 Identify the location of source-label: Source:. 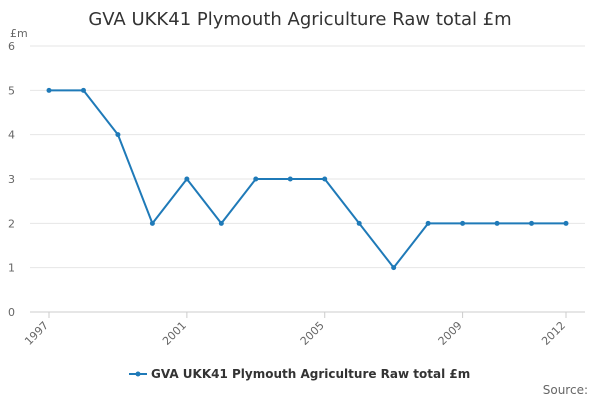
(565, 390).